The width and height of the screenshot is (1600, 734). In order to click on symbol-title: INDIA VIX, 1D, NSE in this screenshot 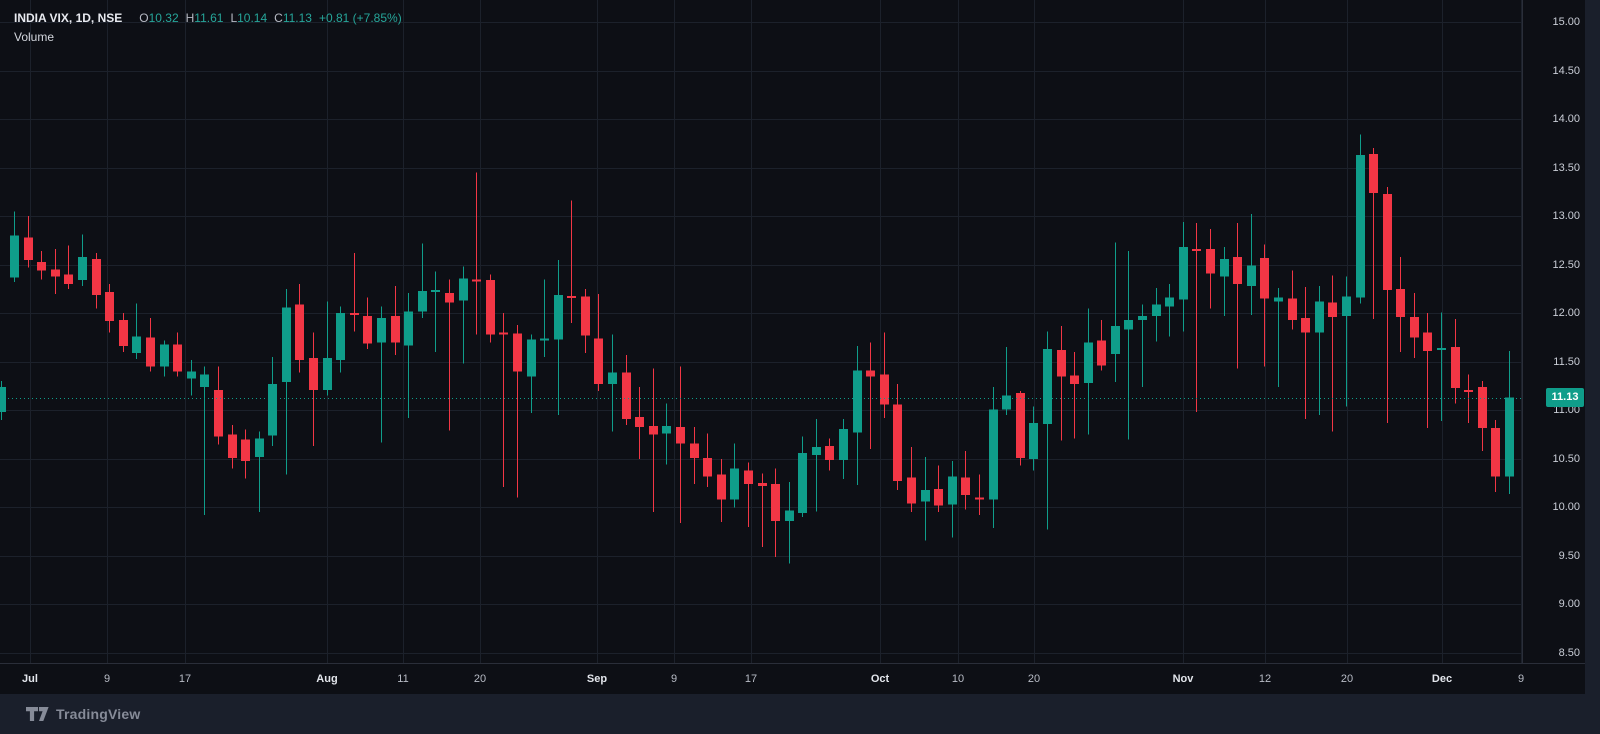, I will do `click(68, 18)`.